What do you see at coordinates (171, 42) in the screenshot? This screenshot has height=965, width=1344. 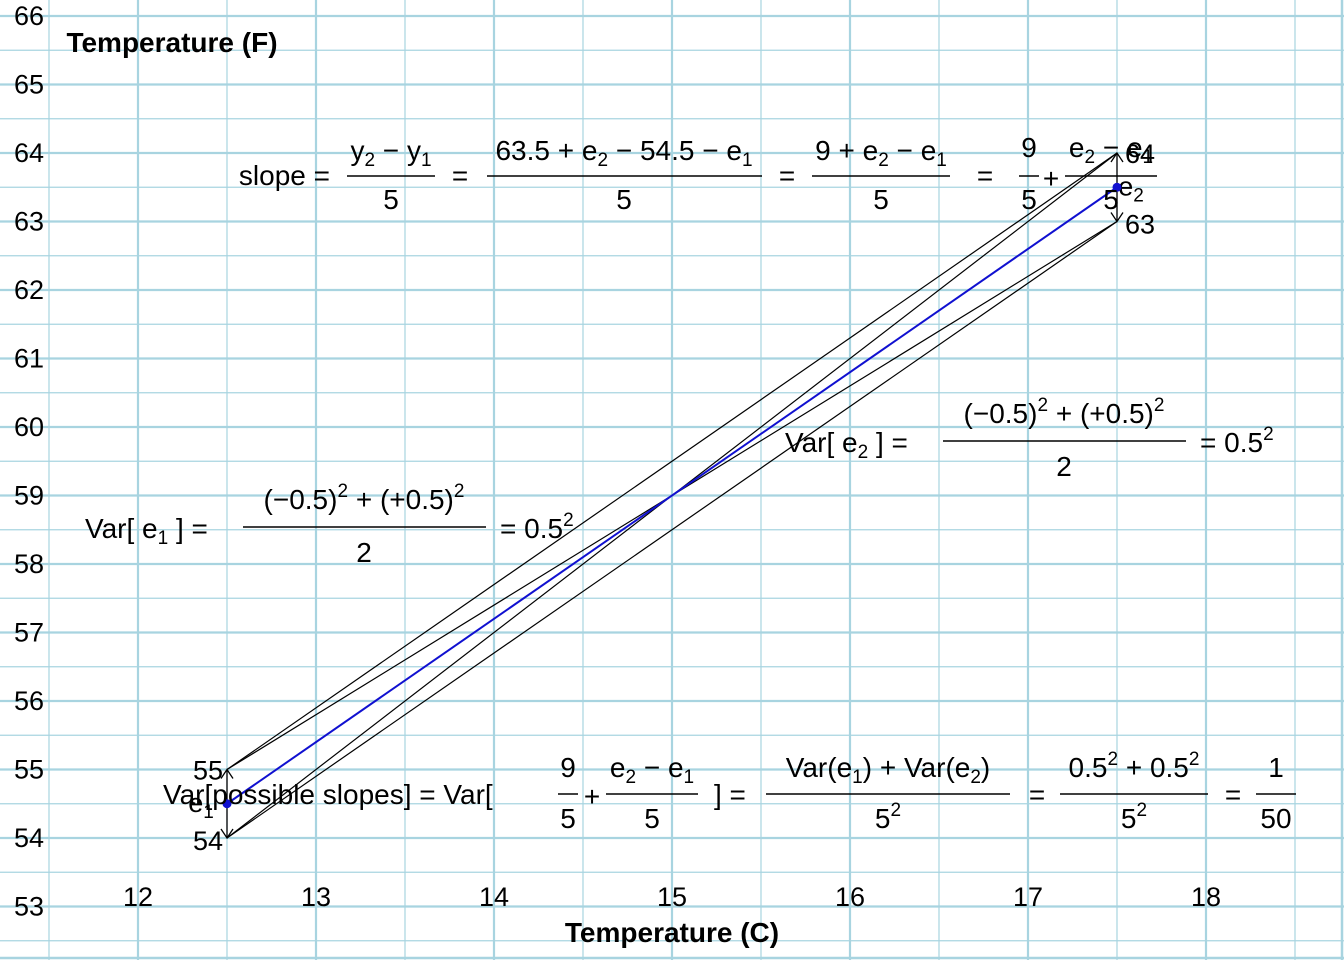 I see `y-axis-title: Temperature (F)` at bounding box center [171, 42].